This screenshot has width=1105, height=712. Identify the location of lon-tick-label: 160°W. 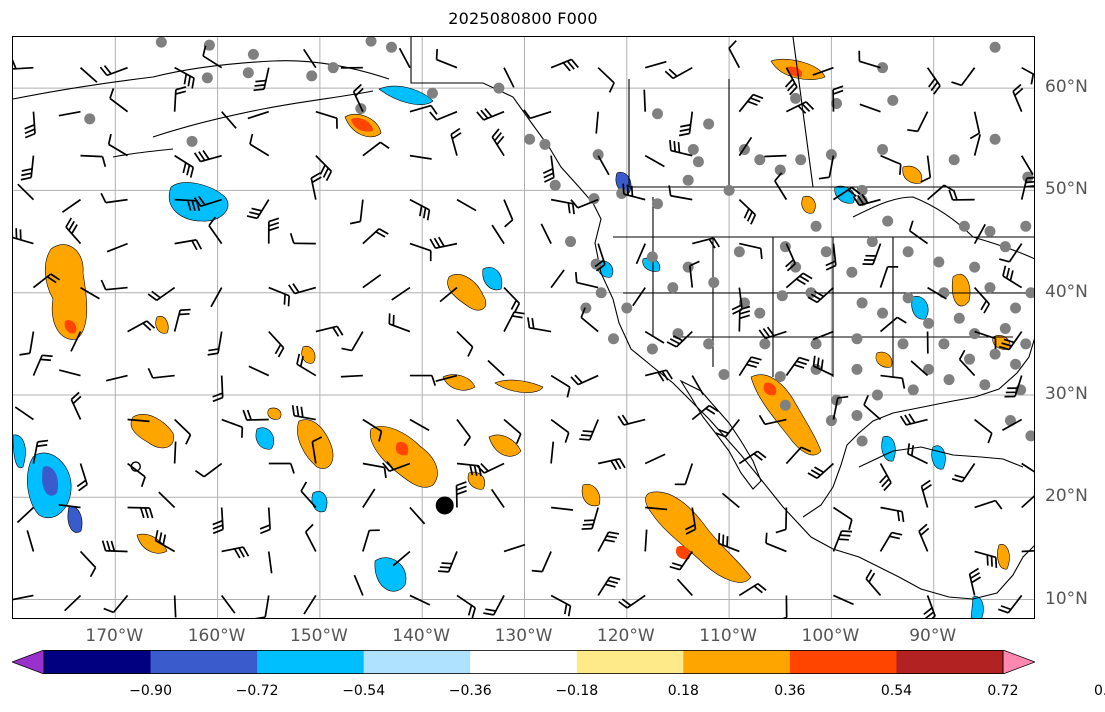
(216, 636).